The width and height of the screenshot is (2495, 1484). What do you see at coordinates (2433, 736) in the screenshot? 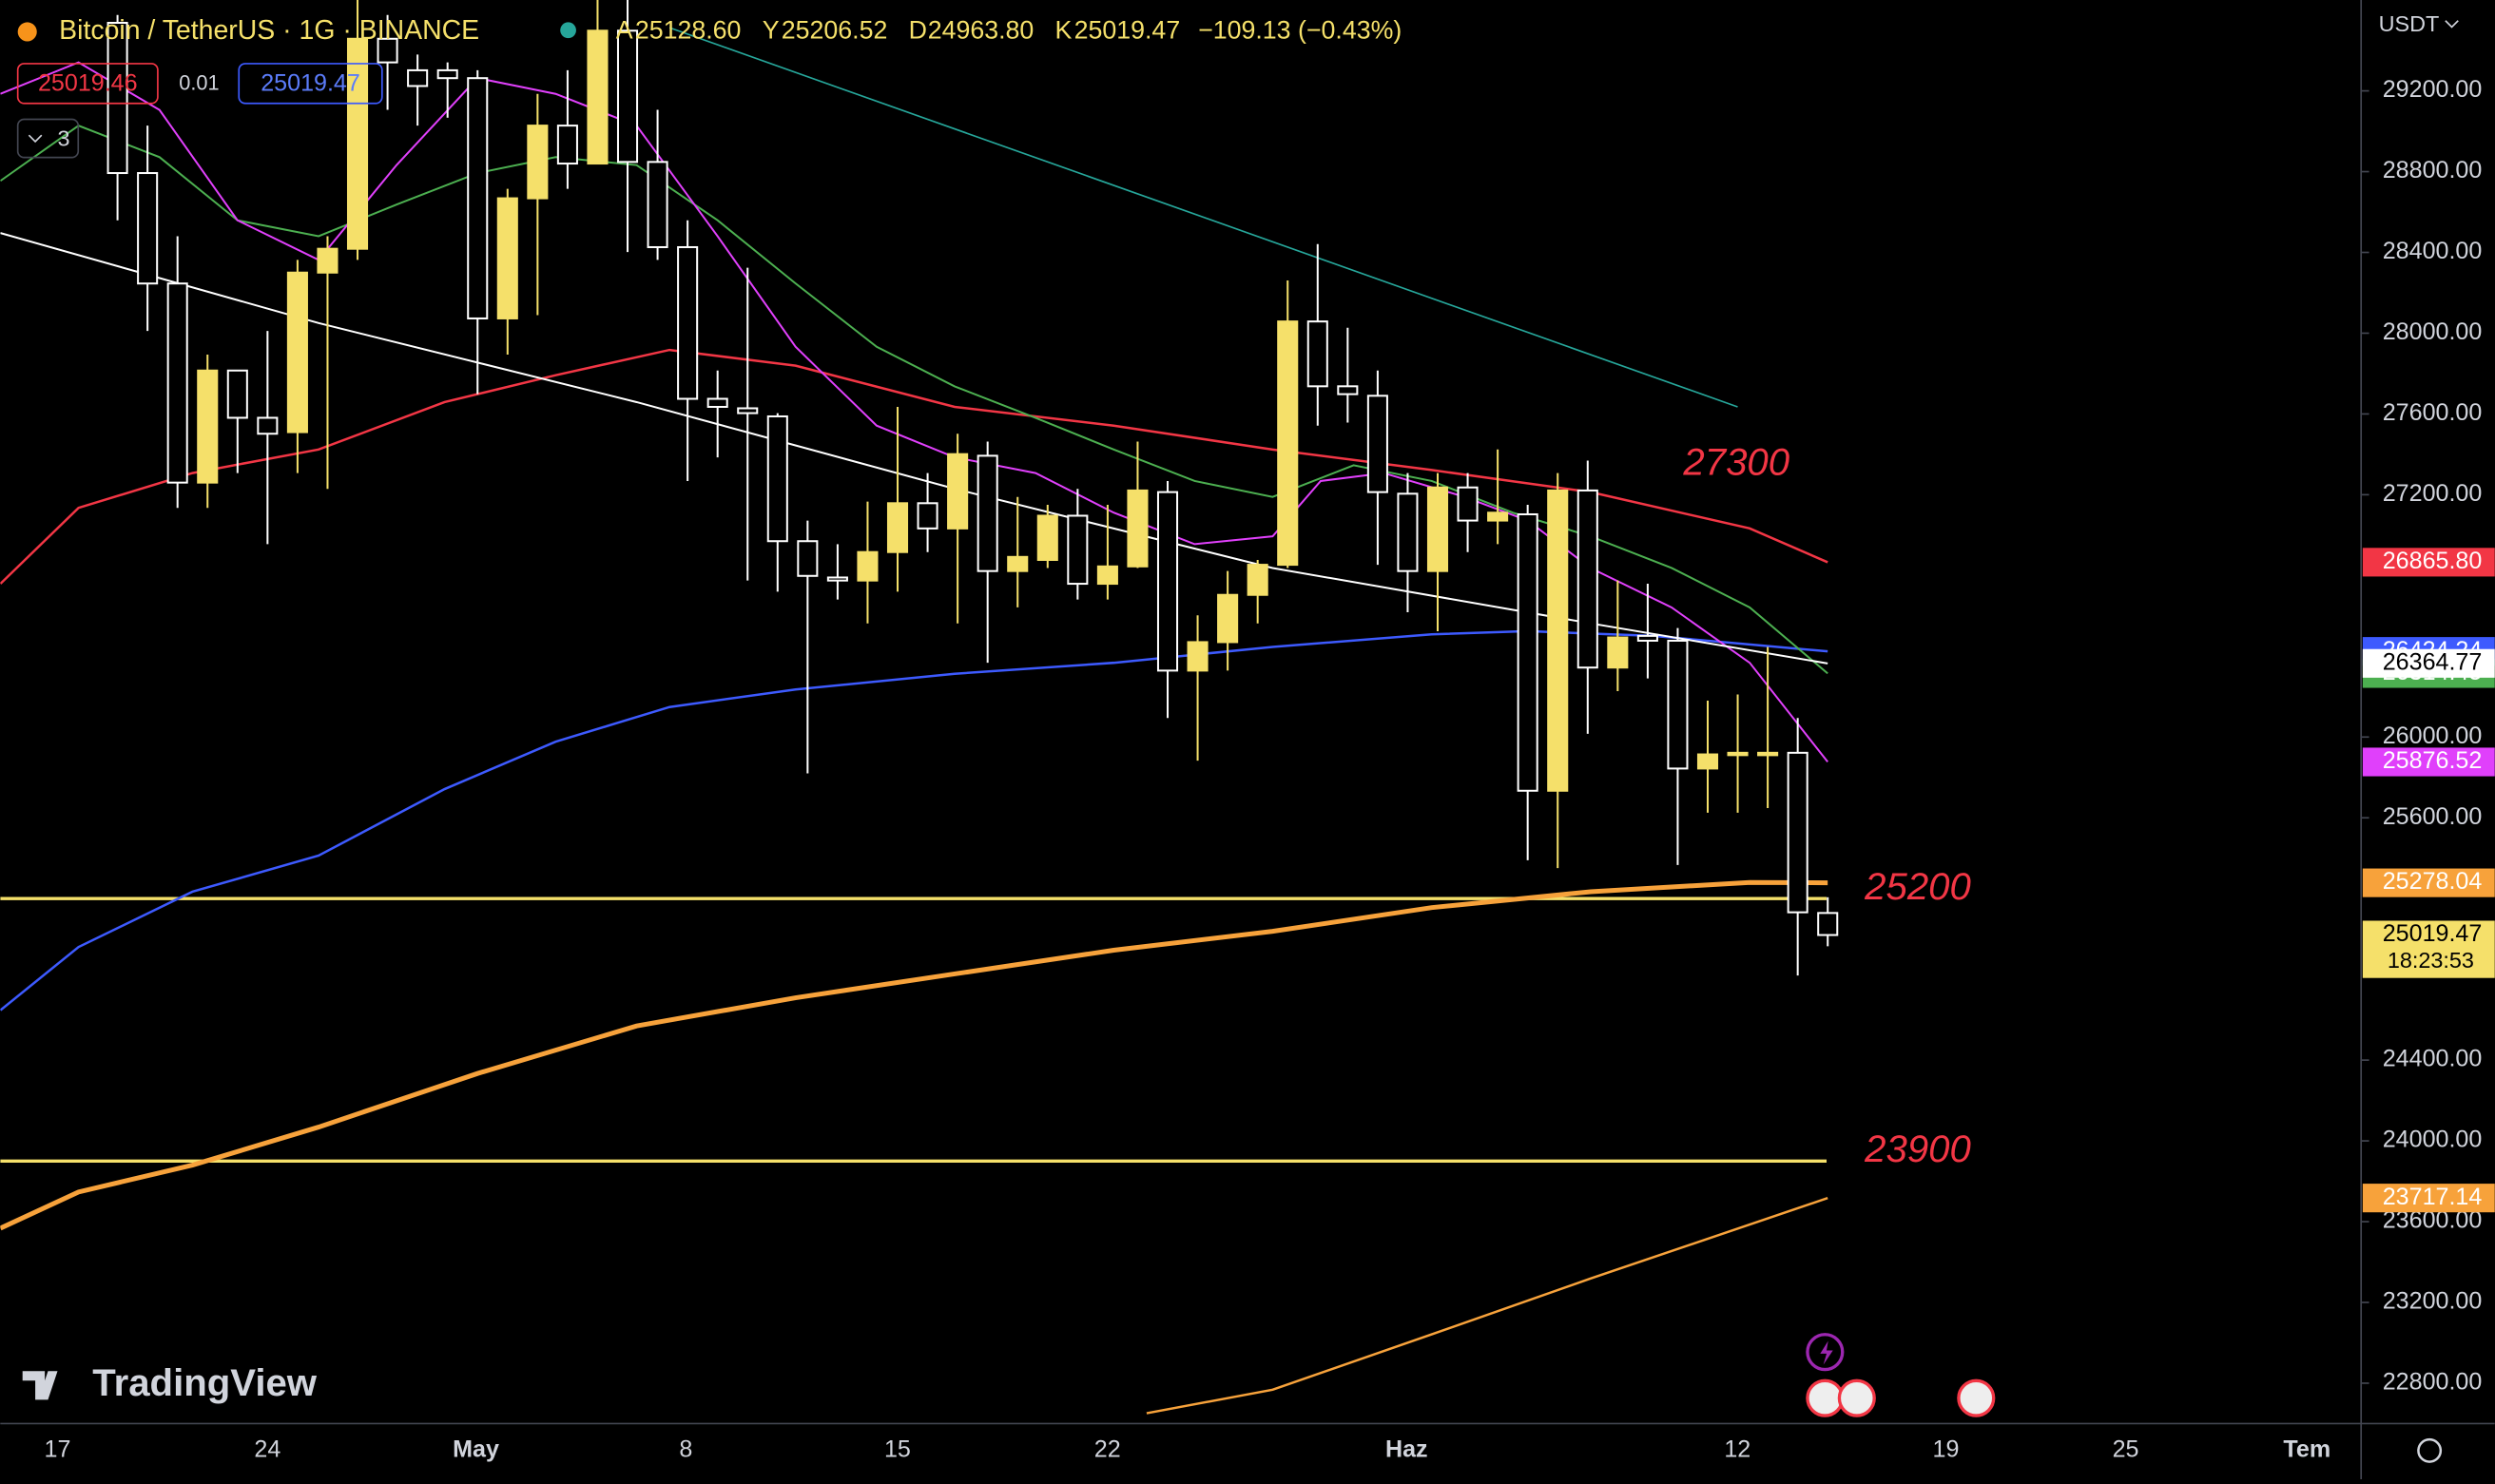
I see `y-tick-label: 26000.00` at bounding box center [2433, 736].